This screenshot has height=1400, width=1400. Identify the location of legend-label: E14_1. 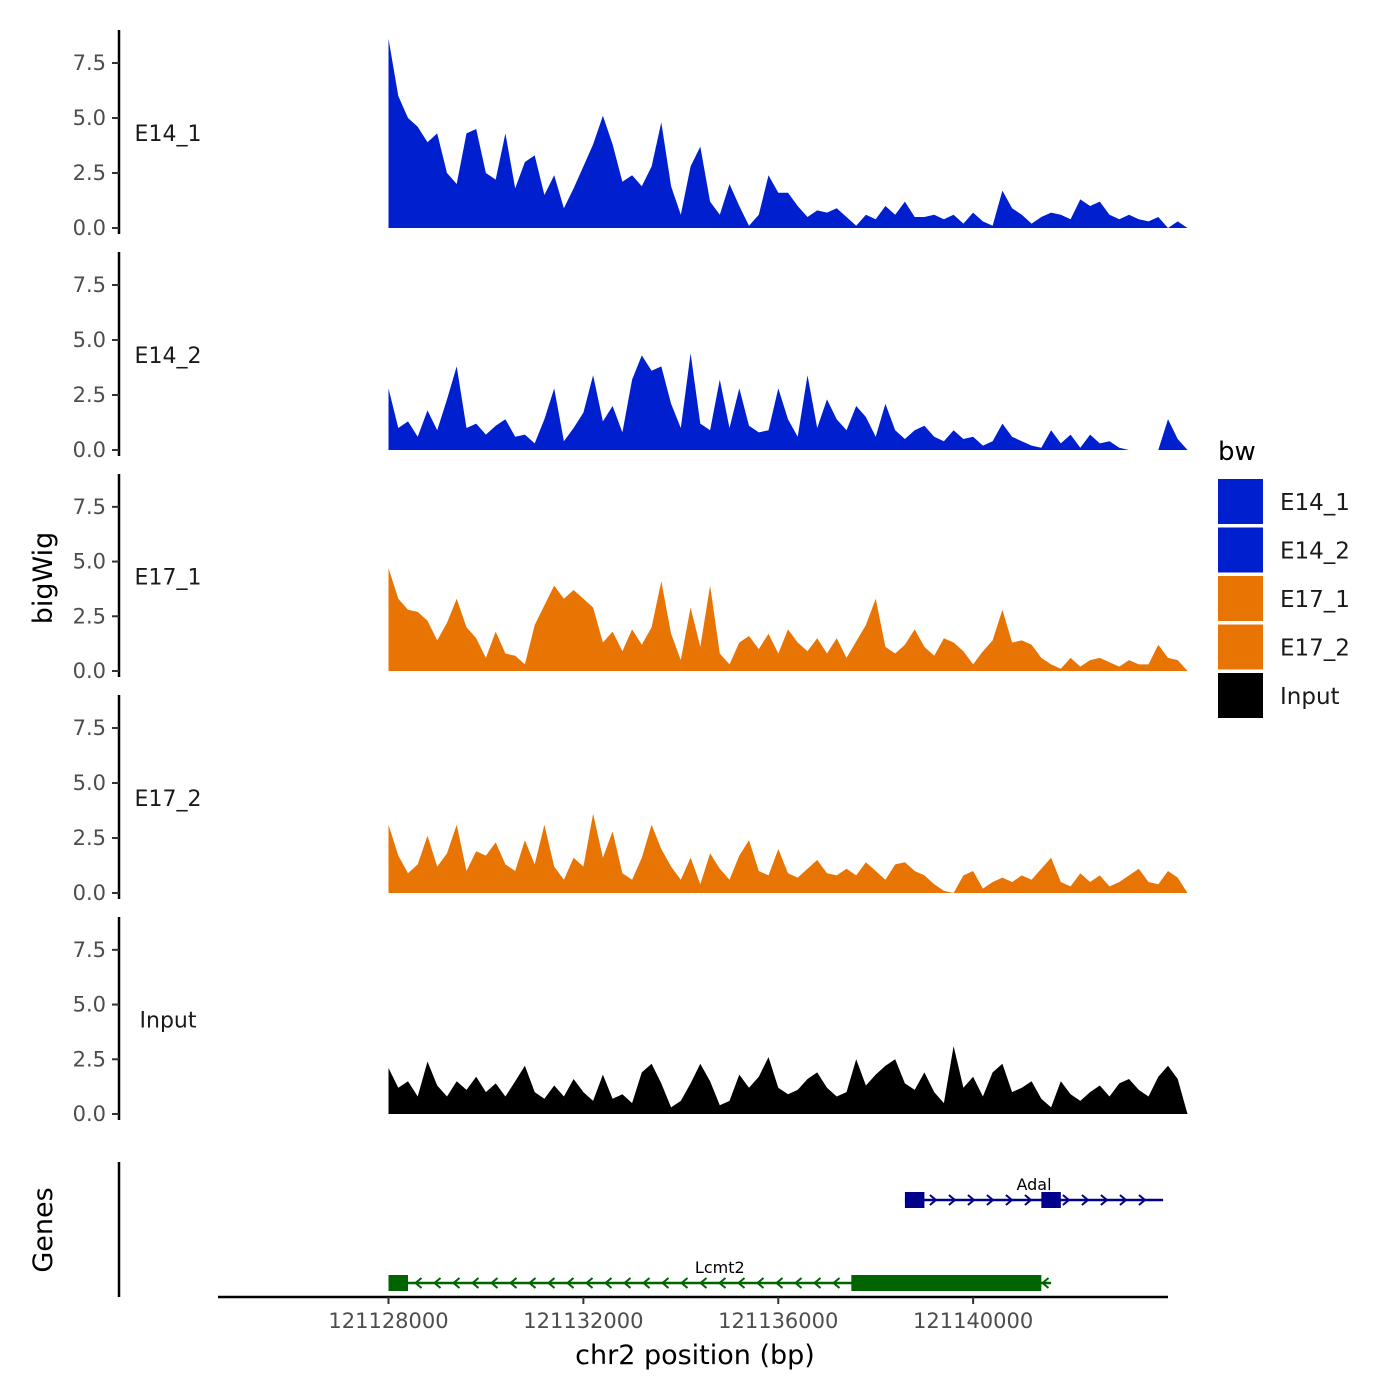
(1315, 503).